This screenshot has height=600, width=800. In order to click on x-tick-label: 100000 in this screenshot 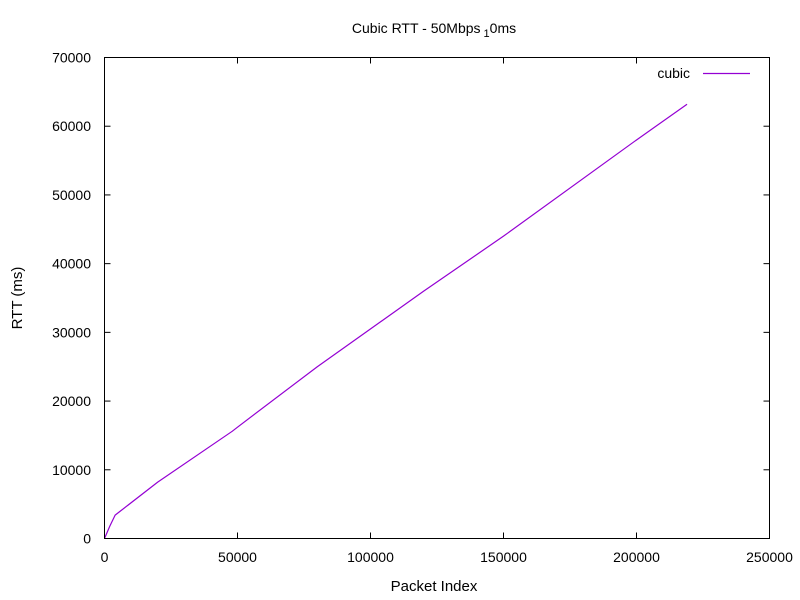, I will do `click(370, 557)`.